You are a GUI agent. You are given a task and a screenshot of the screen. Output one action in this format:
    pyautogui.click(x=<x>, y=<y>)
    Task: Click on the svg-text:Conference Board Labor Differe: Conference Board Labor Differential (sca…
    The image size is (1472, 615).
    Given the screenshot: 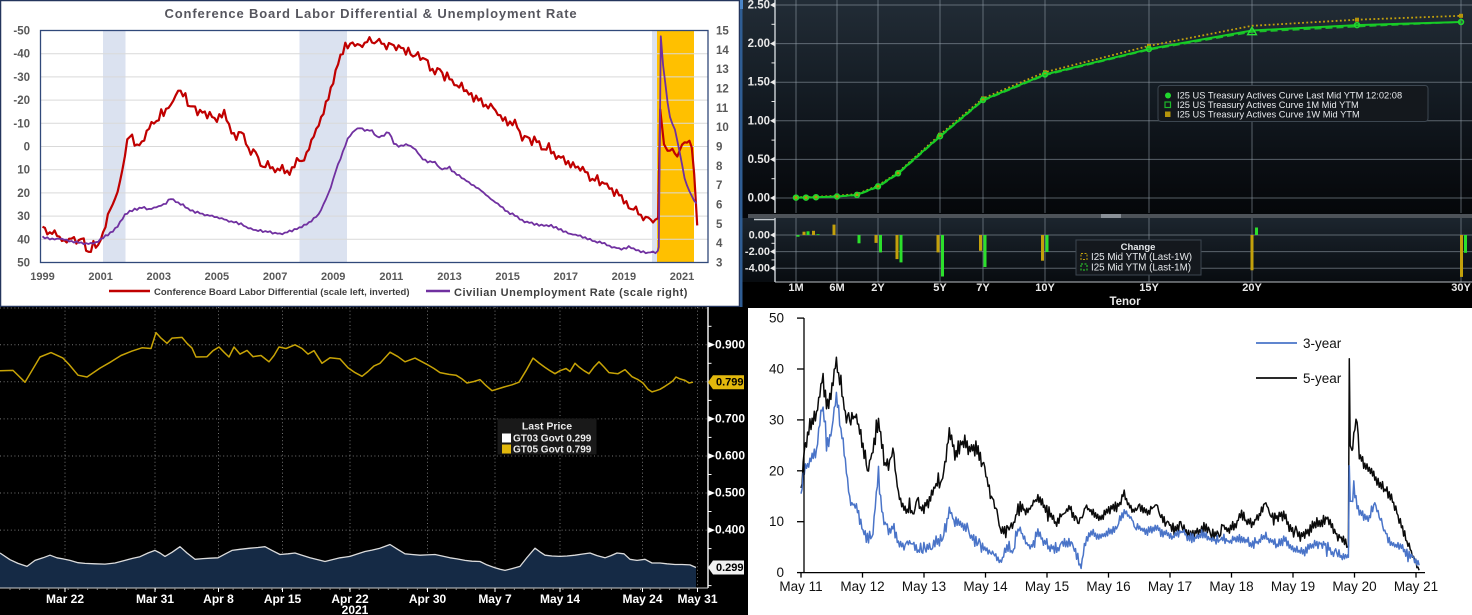 What is the action you would take?
    pyautogui.click(x=282, y=292)
    